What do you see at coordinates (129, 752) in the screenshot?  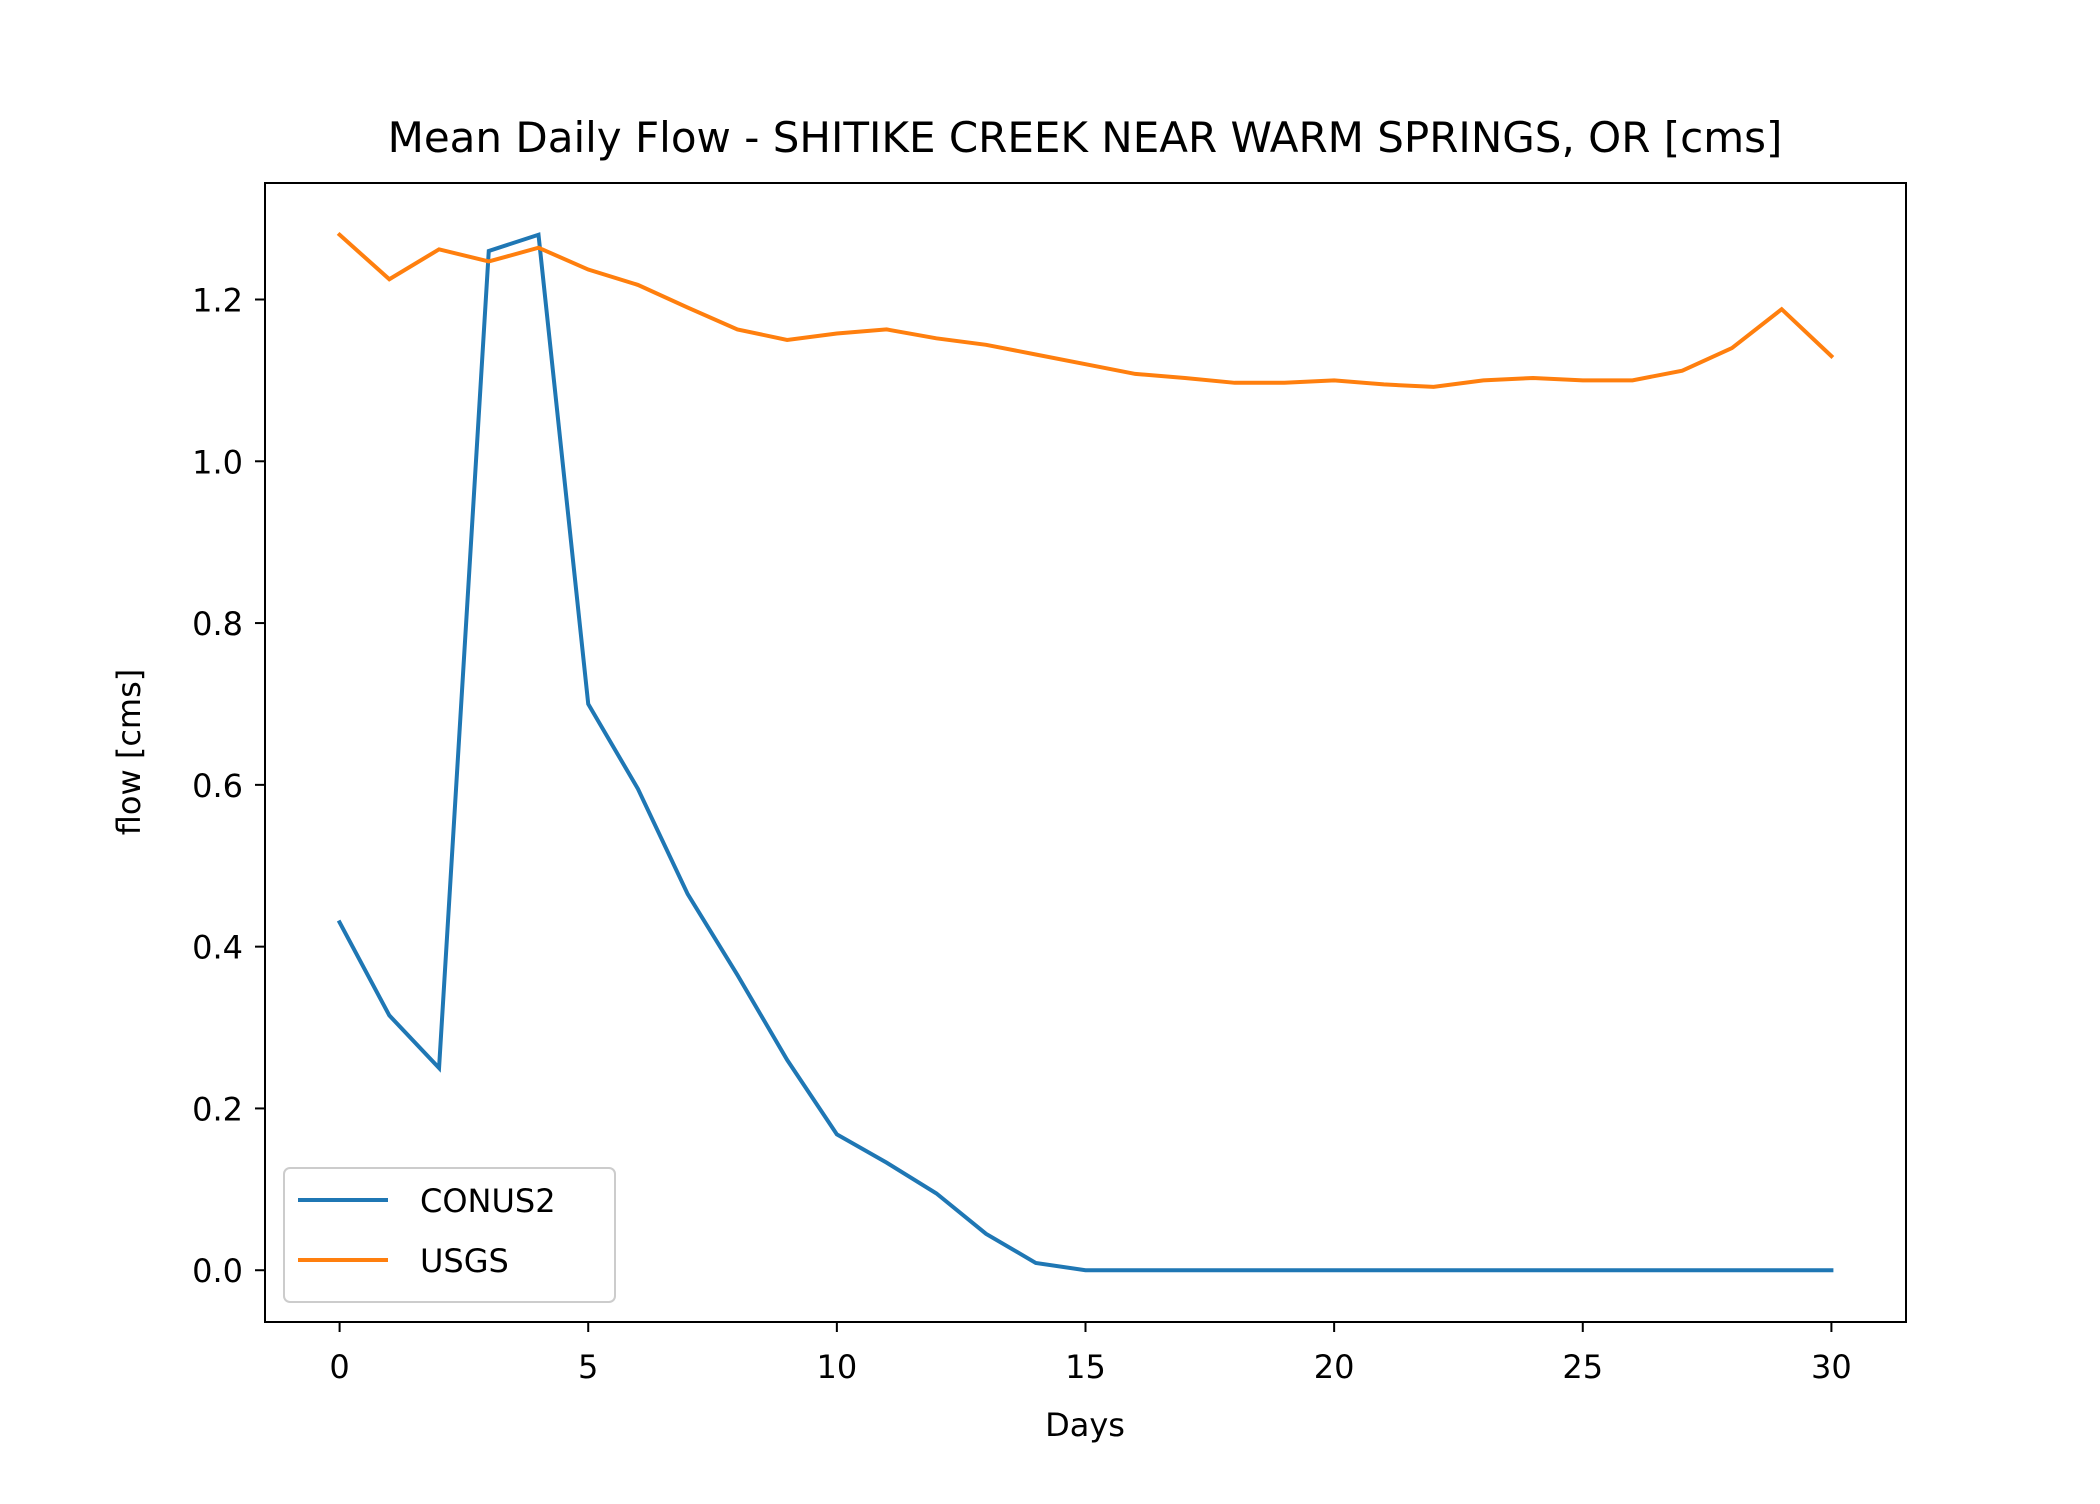 I see `y-axis-label: flow [cms]` at bounding box center [129, 752].